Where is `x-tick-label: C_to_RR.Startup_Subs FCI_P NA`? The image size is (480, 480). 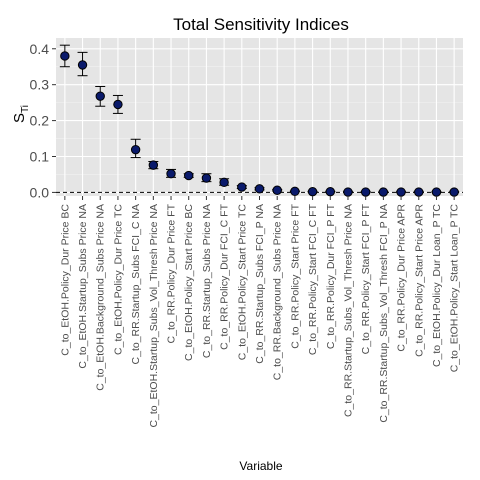
x-tick-label: C_to_RR.Startup_Subs FCI_P NA is located at coordinates (260, 284).